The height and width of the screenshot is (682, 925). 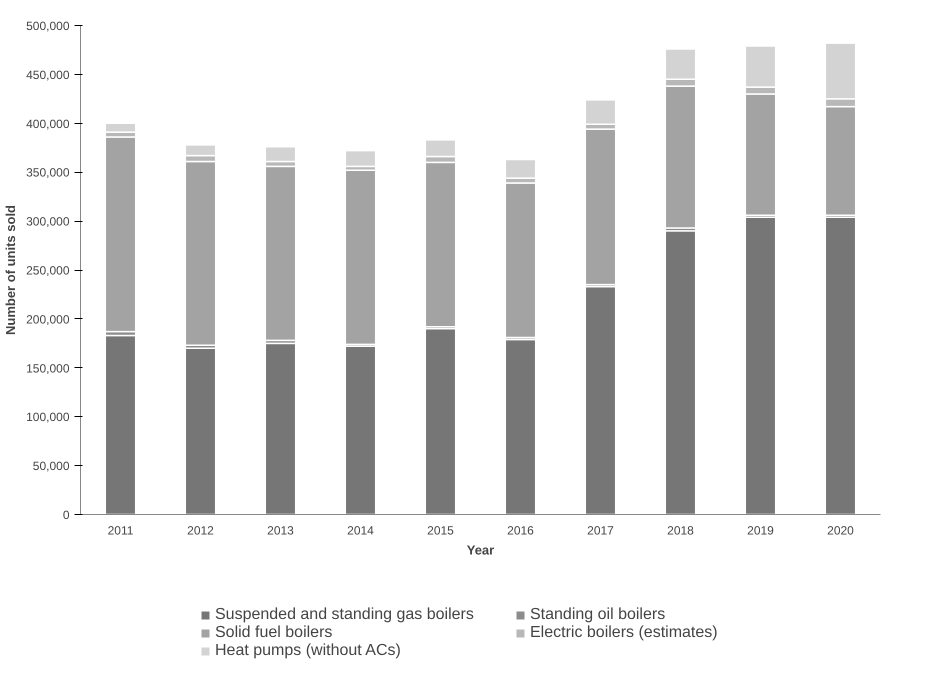 I want to click on x-tick-label: 2017, so click(x=600, y=531).